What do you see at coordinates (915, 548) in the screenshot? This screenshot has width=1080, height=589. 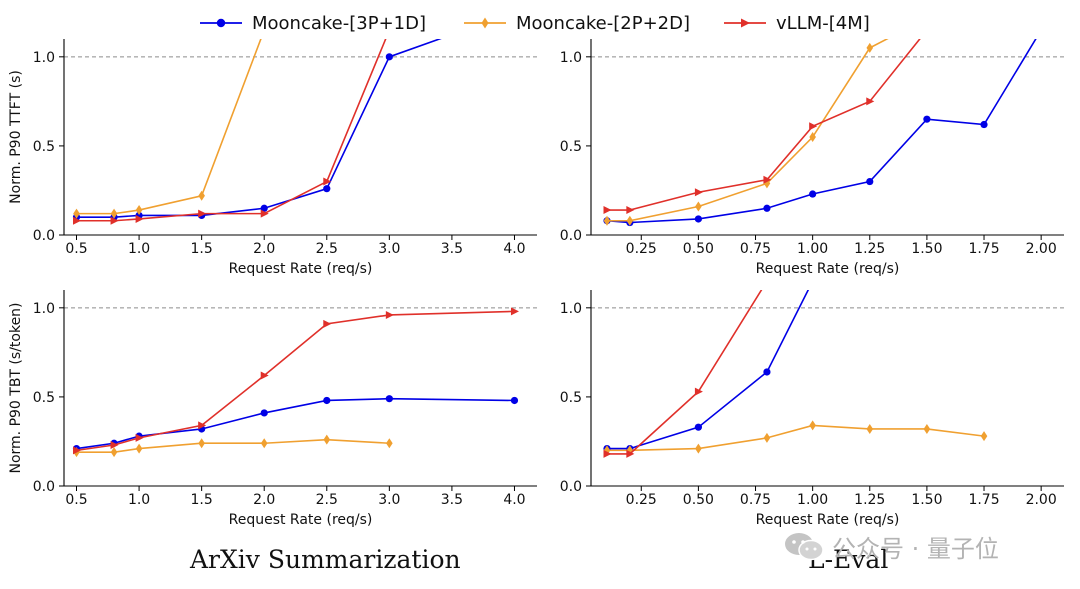 I see `watermark-text: 公众号 · 量子位` at bounding box center [915, 548].